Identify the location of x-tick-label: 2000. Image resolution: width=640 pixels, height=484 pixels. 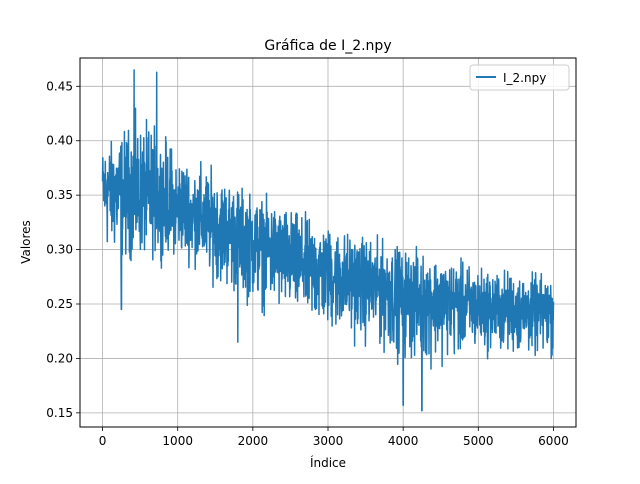
(253, 441).